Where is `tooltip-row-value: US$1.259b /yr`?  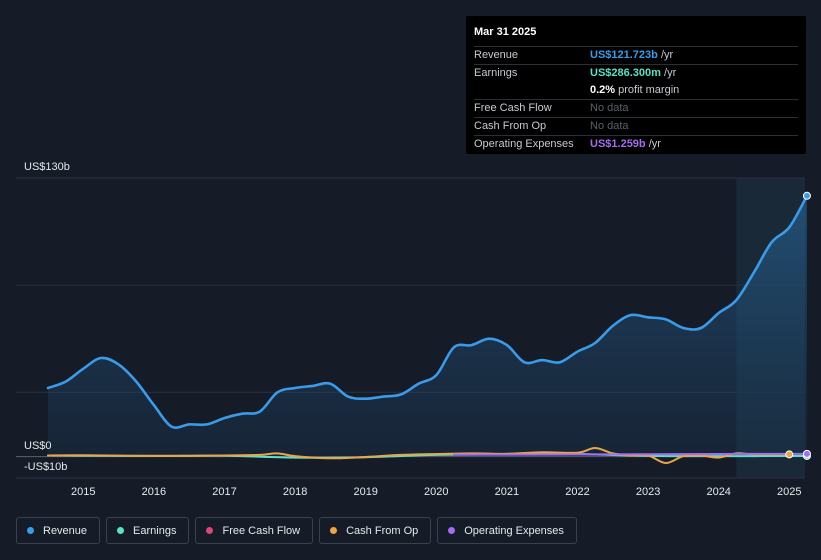 tooltip-row-value: US$1.259b /yr is located at coordinates (625, 144).